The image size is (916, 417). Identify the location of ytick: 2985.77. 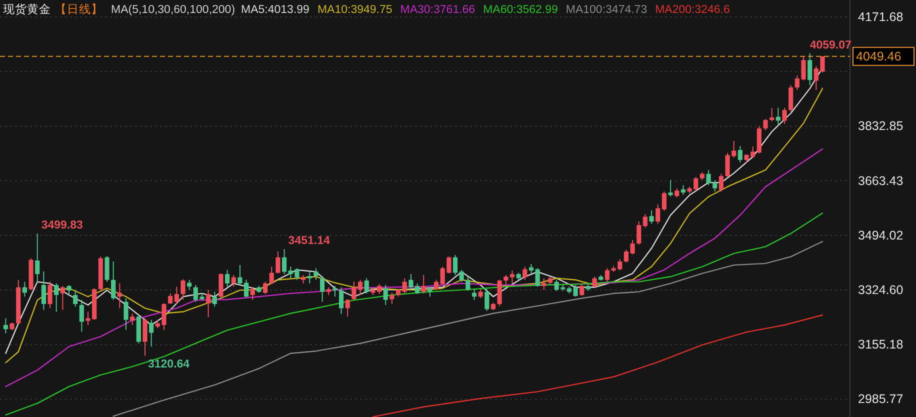
(881, 399).